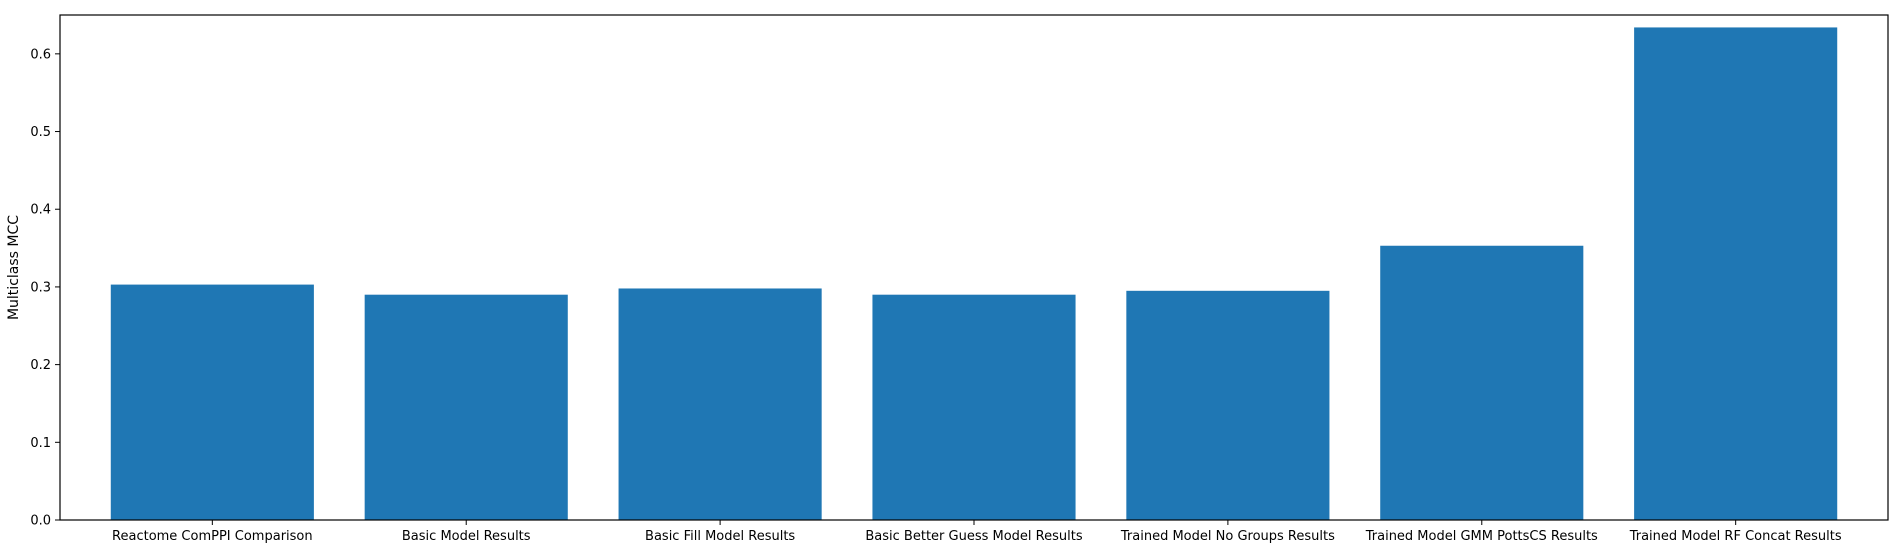 Image resolution: width=1898 pixels, height=558 pixels. I want to click on y-tick-label: 0.5, so click(40, 132).